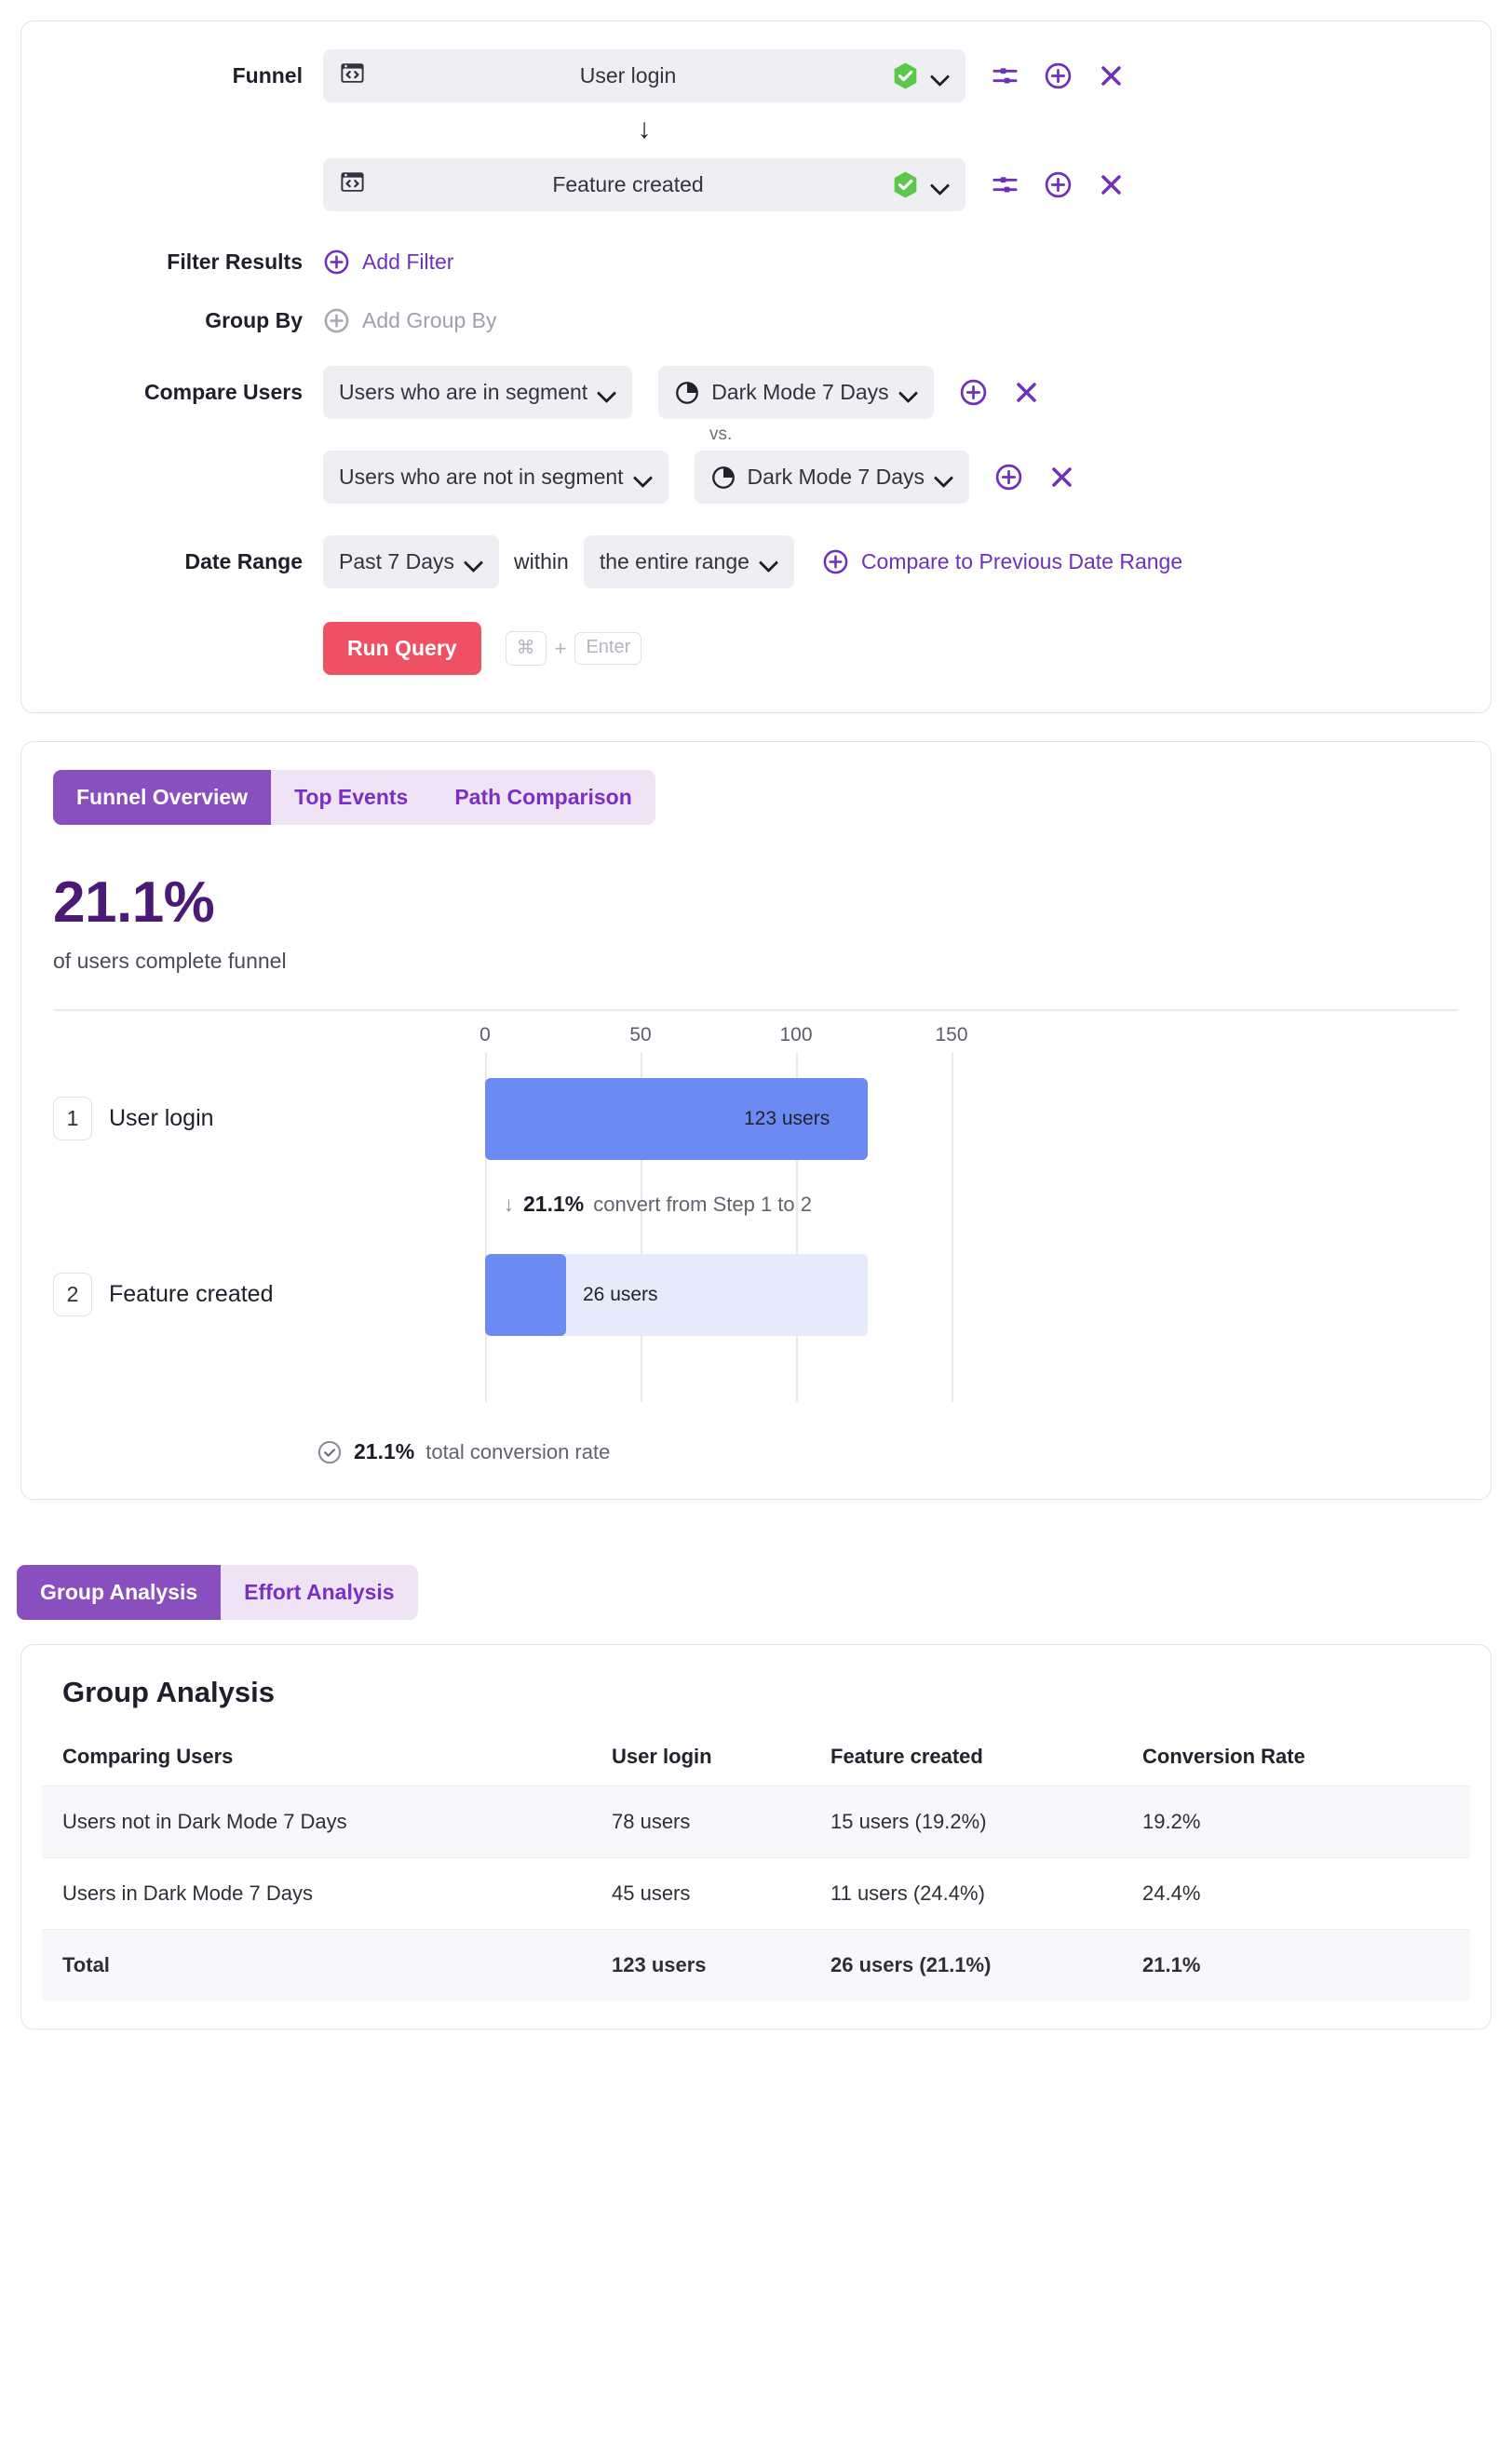  I want to click on divider, so click(756, 1010).